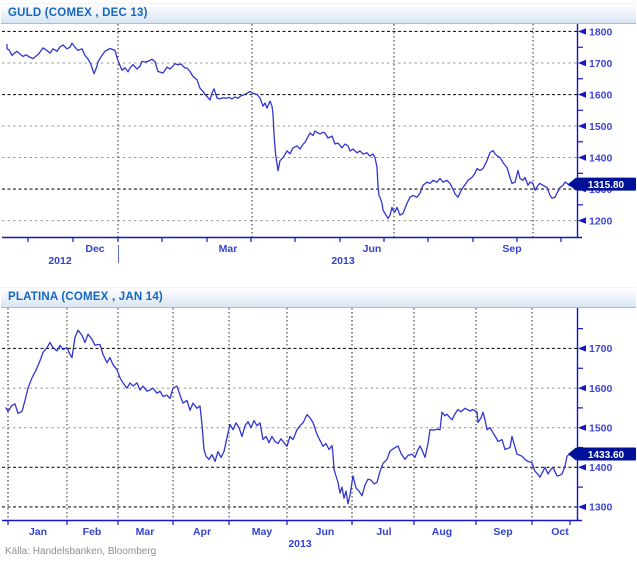 The width and height of the screenshot is (637, 566). What do you see at coordinates (383, 532) in the screenshot?
I see `month-label: Jul` at bounding box center [383, 532].